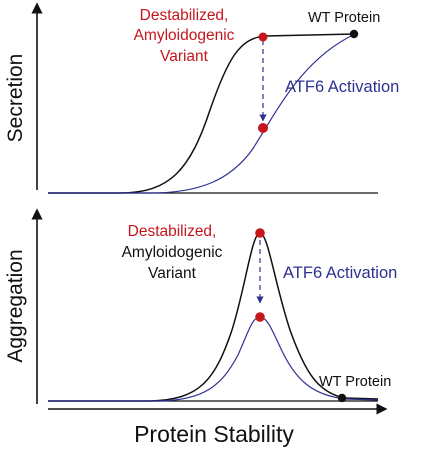  What do you see at coordinates (354, 34) in the screenshot?
I see `top-wt-point` at bounding box center [354, 34].